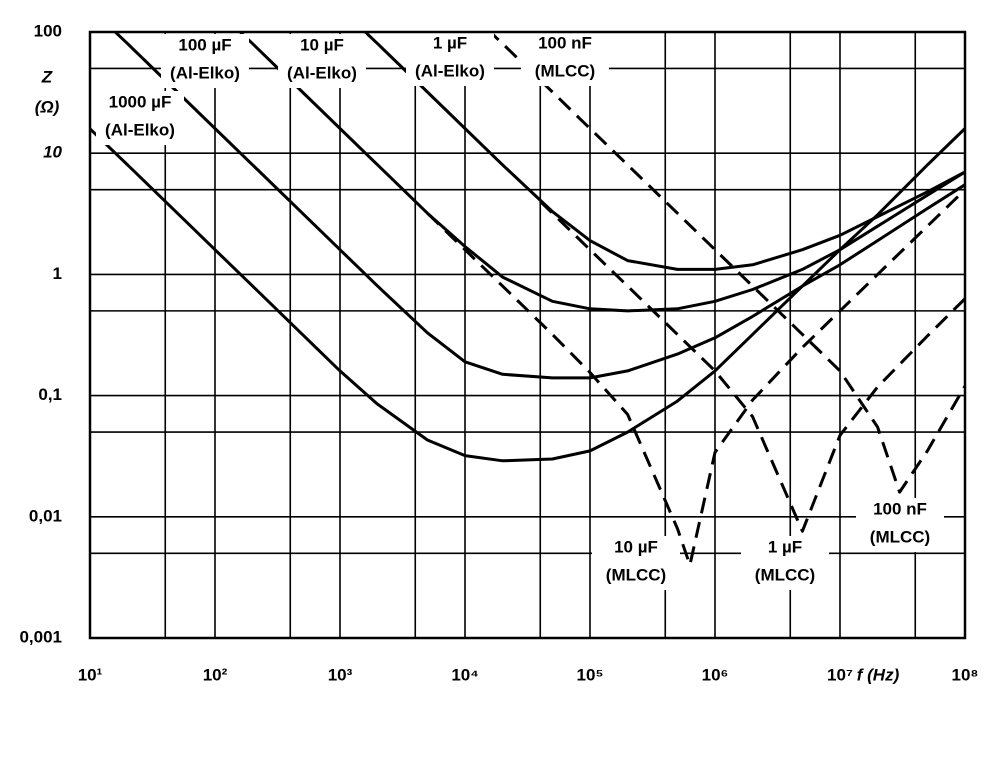  Describe the element at coordinates (40, 636) in the screenshot. I see `y-tick-label: 0,001` at that location.